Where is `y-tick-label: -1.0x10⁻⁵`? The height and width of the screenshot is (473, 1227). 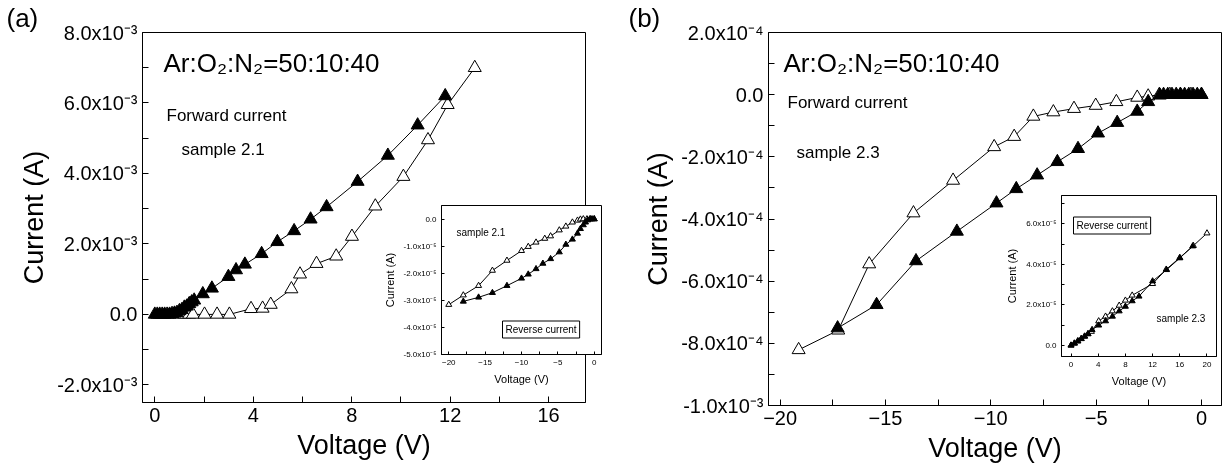 y-tick-label: -1.0x10⁻⁵ is located at coordinates (420, 246).